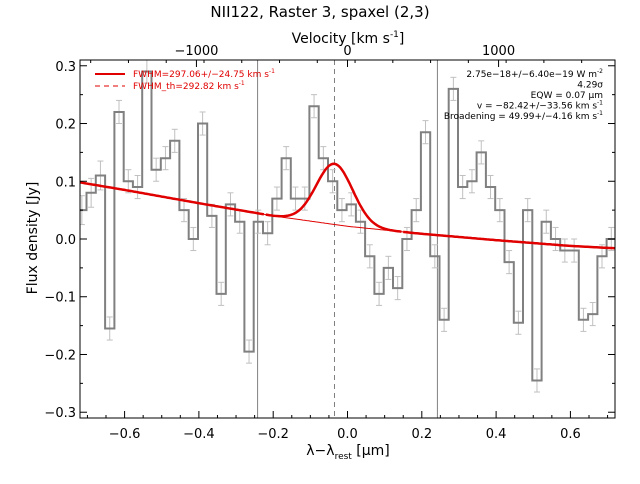 This screenshot has height=484, width=640. What do you see at coordinates (319, 12) in the screenshot?
I see `chart-title: NII122, Raster 3, spaxel (2,3)` at bounding box center [319, 12].